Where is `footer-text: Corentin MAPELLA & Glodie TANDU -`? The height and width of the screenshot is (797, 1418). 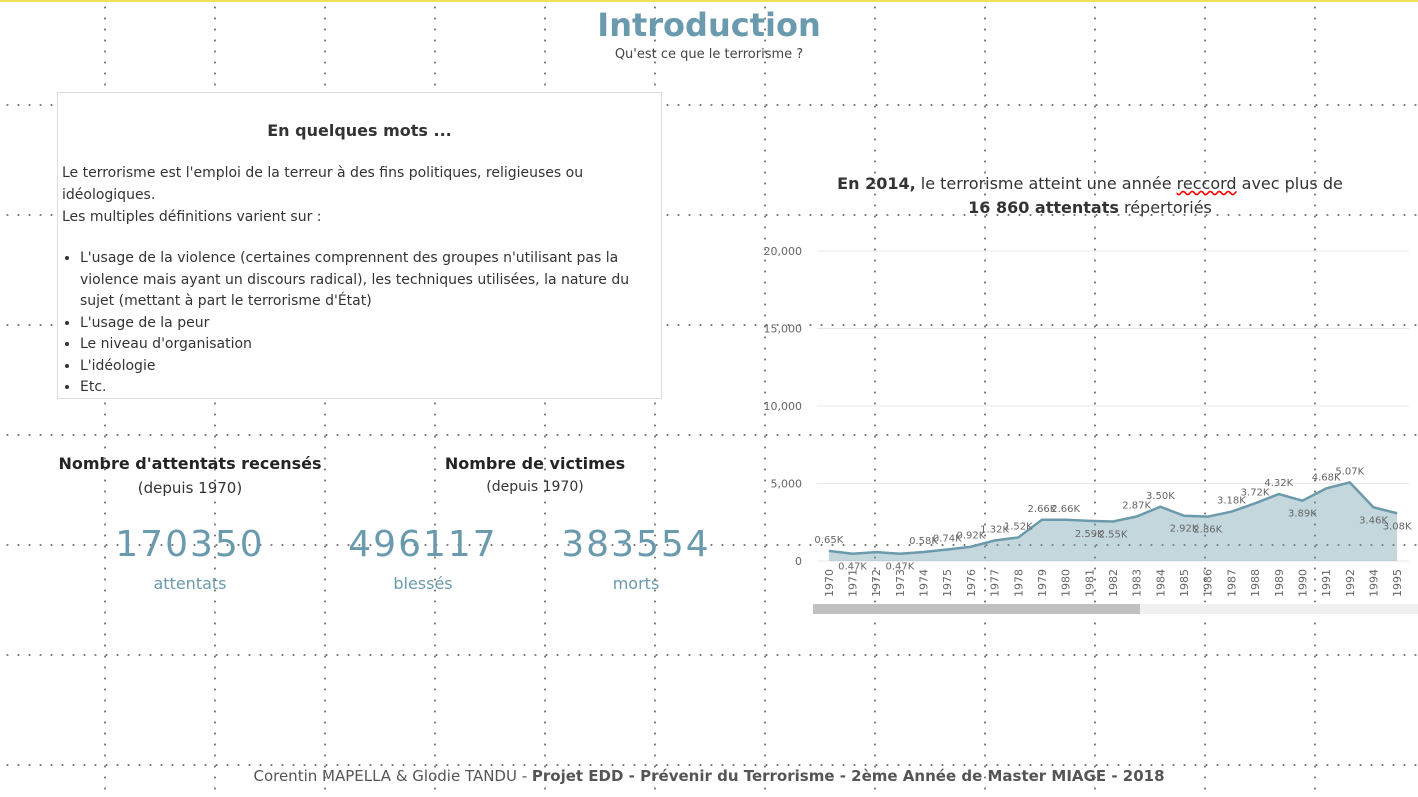
footer-text: Corentin MAPELLA & Glodie TANDU - is located at coordinates (392, 776).